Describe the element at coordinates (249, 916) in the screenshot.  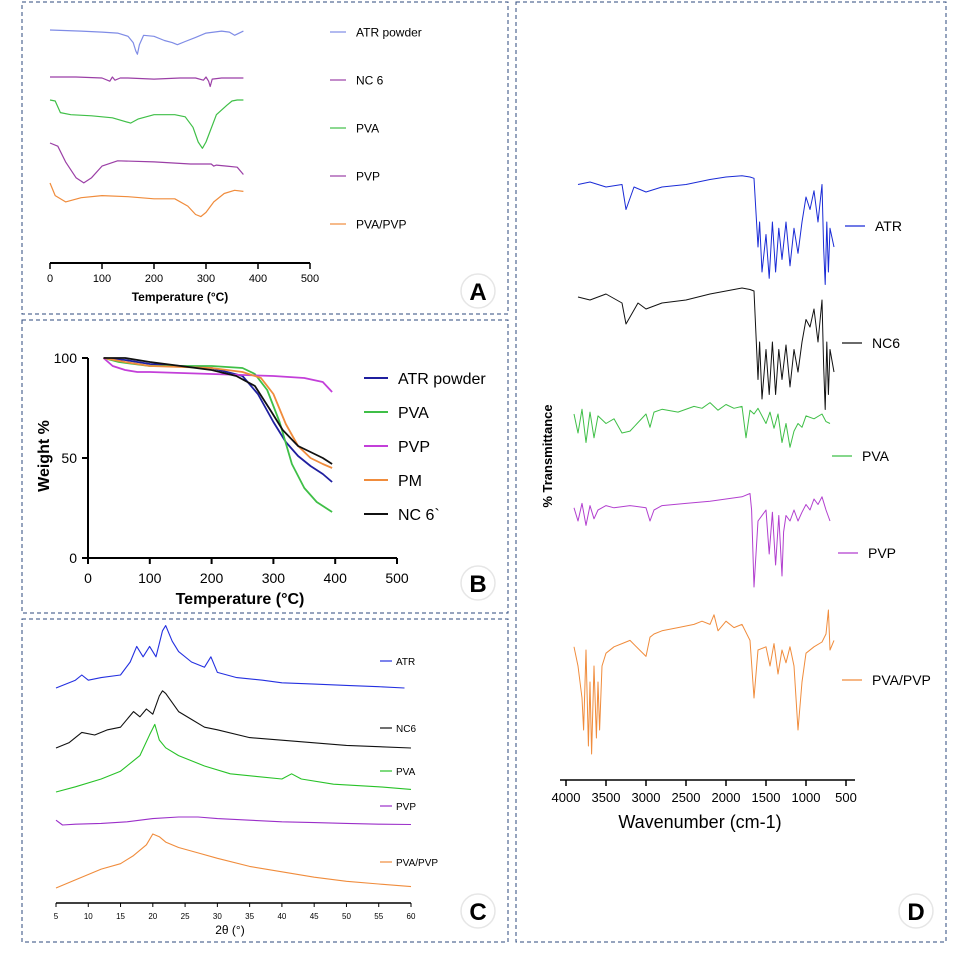
I see `panel-c-tick-label-35: 35` at that location.